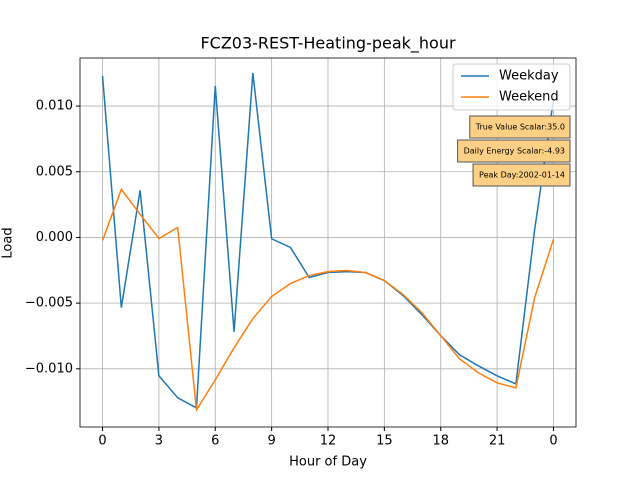 The height and width of the screenshot is (484, 640). Describe the element at coordinates (215, 441) in the screenshot. I see `x-tick-label: 6` at that location.